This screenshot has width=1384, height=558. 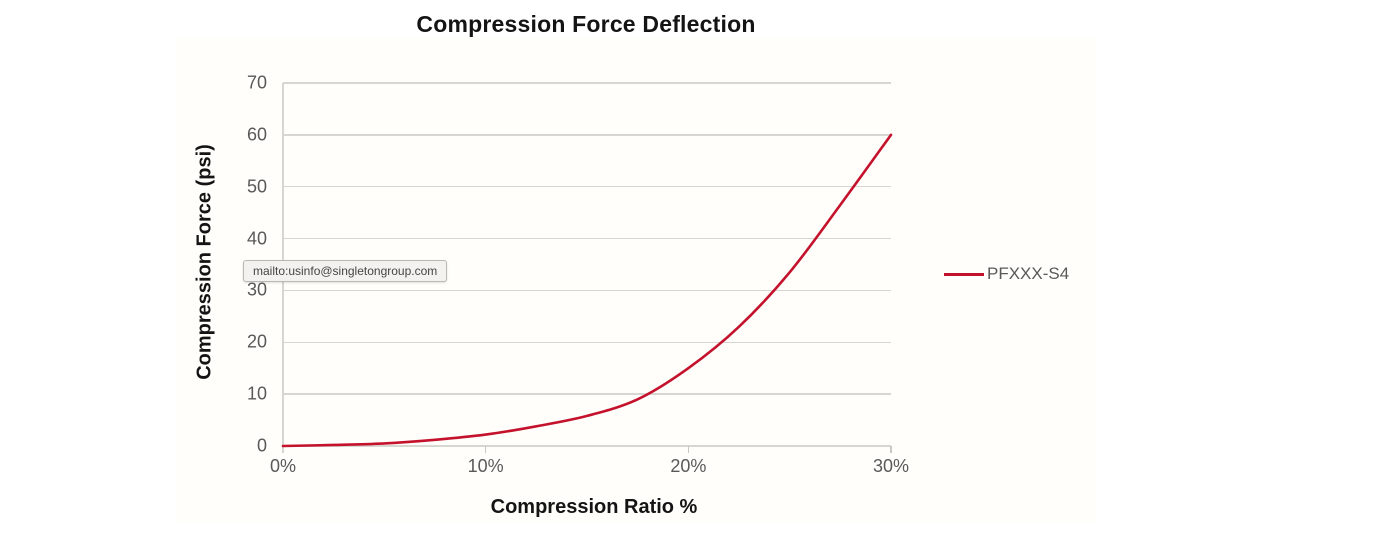 What do you see at coordinates (283, 466) in the screenshot?
I see `x-tick-label-0%: 0%` at bounding box center [283, 466].